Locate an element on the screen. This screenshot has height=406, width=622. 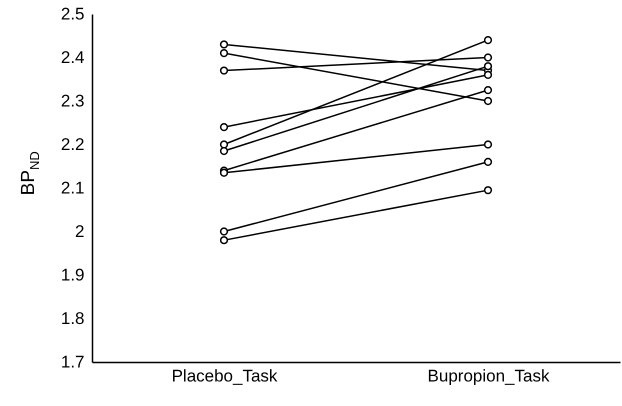
x-tick-label: Placebo_Task is located at coordinates (225, 376).